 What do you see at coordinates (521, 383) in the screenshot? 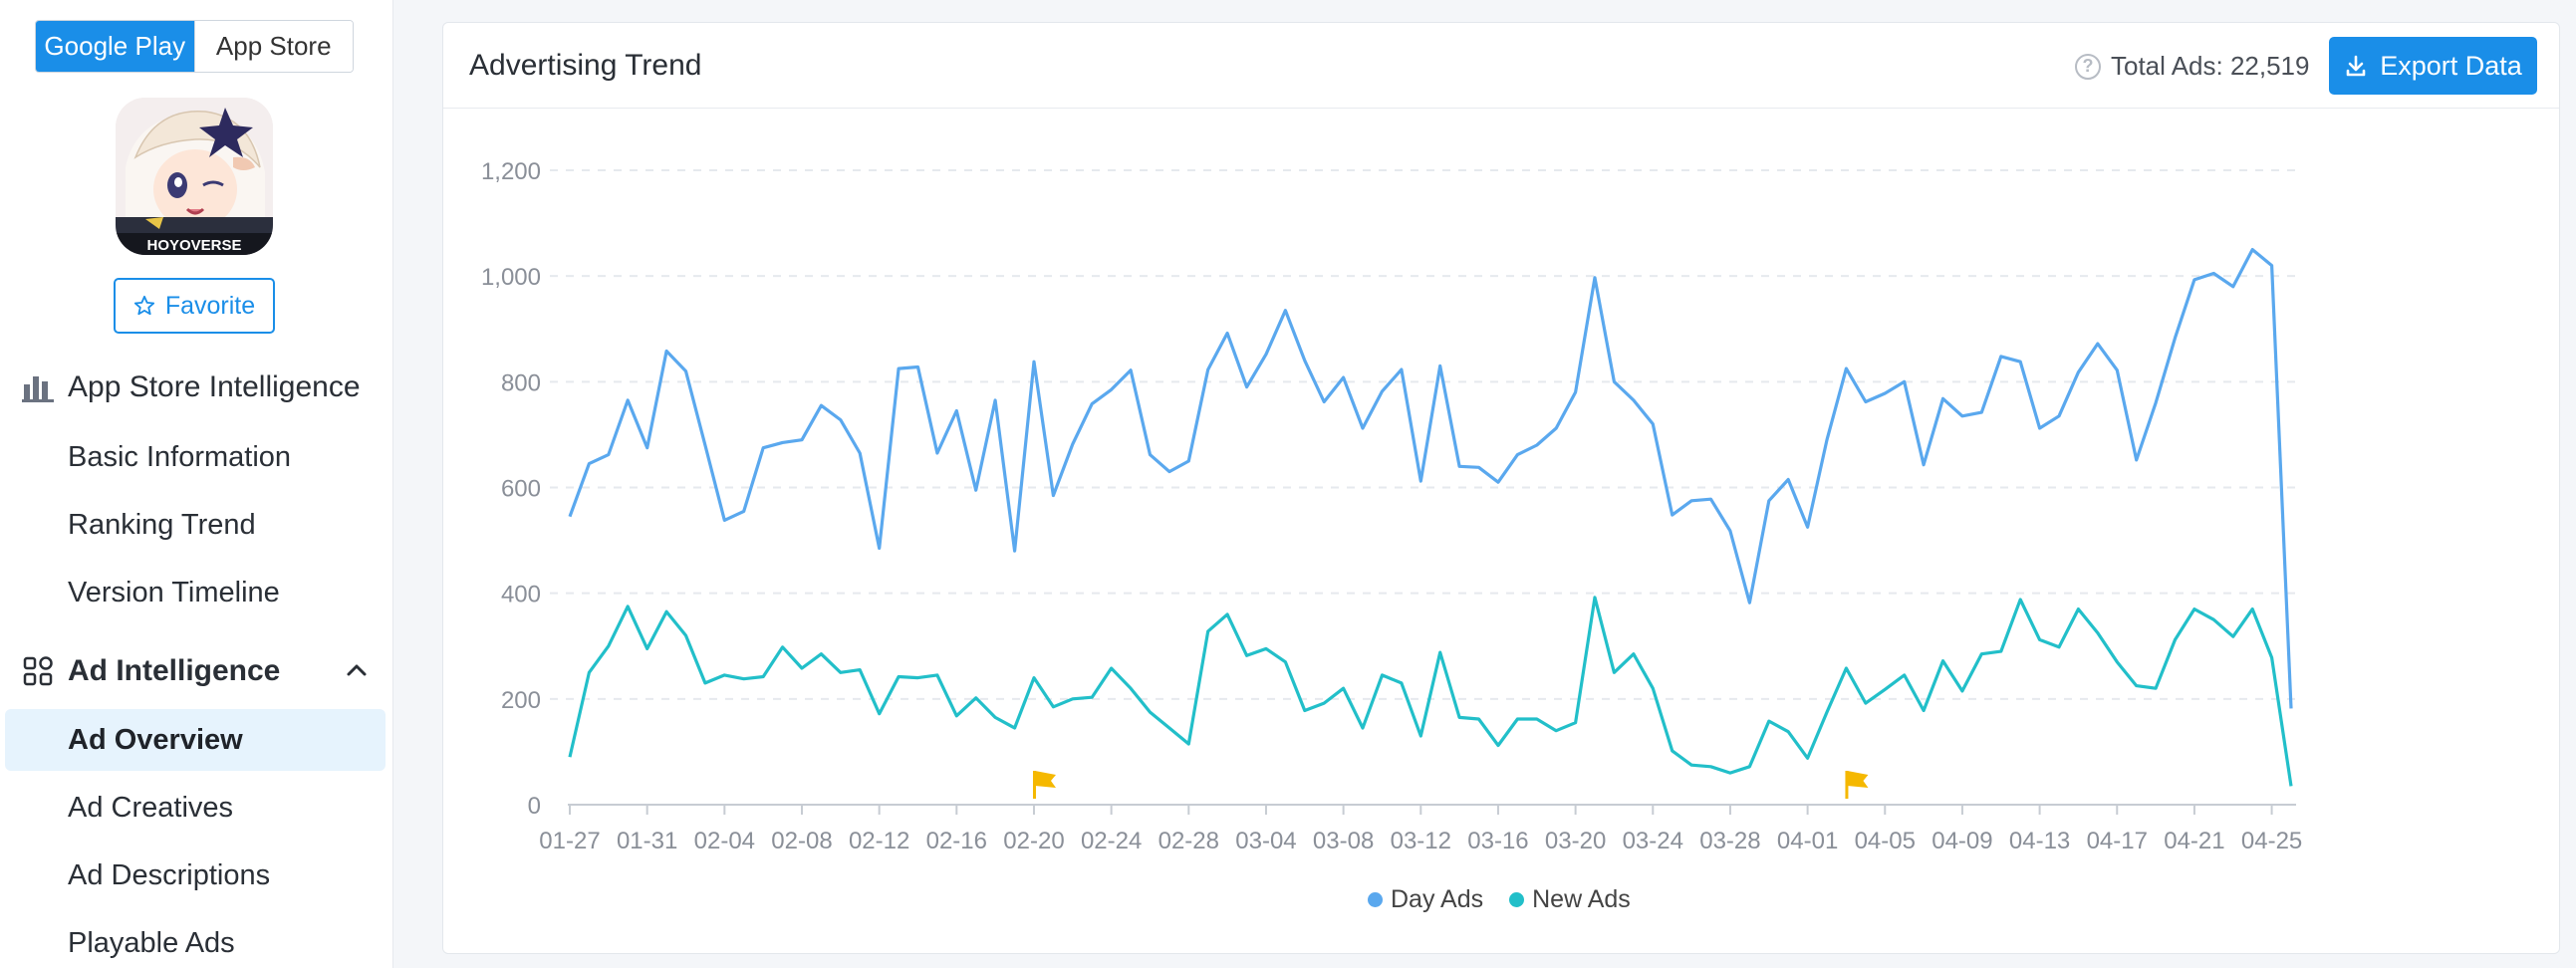
I see `y-tick-label: 800` at bounding box center [521, 383].